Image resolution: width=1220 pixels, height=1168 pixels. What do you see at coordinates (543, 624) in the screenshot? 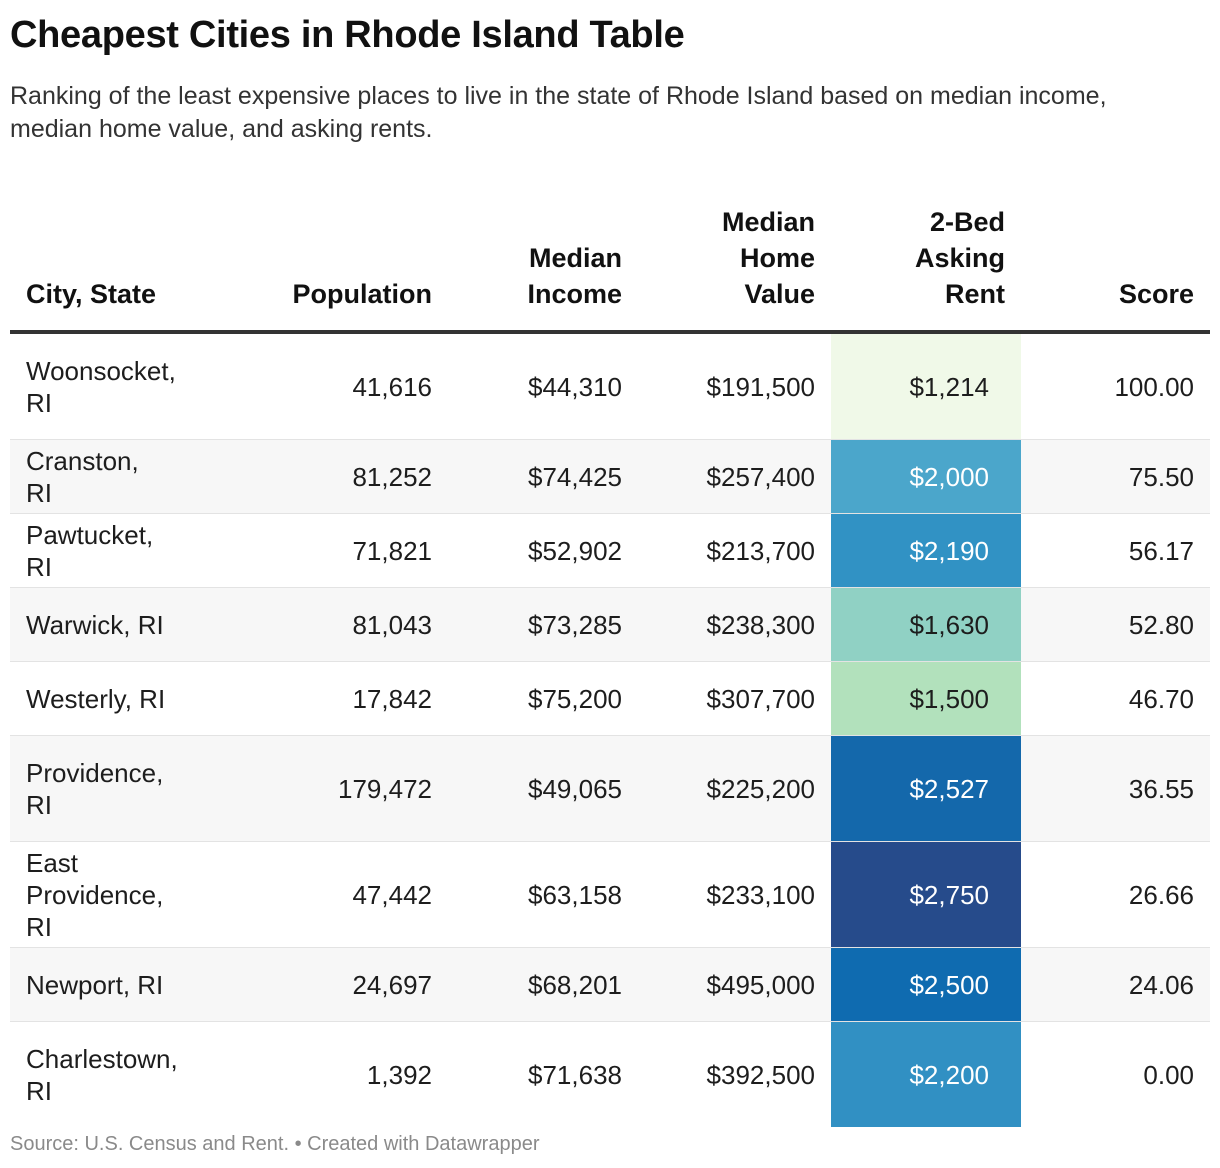
I see `cell-median-income: $73,285` at bounding box center [543, 624].